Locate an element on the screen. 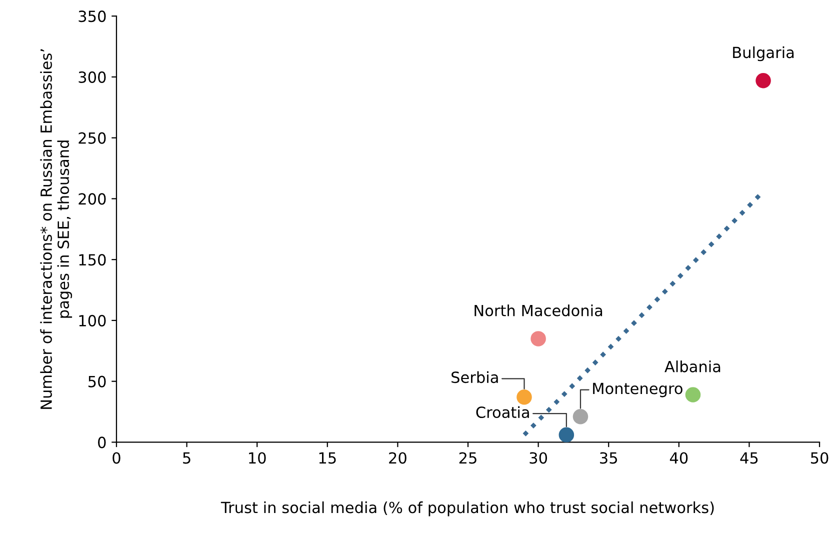  y-tick-label: 200 is located at coordinates (92, 199).